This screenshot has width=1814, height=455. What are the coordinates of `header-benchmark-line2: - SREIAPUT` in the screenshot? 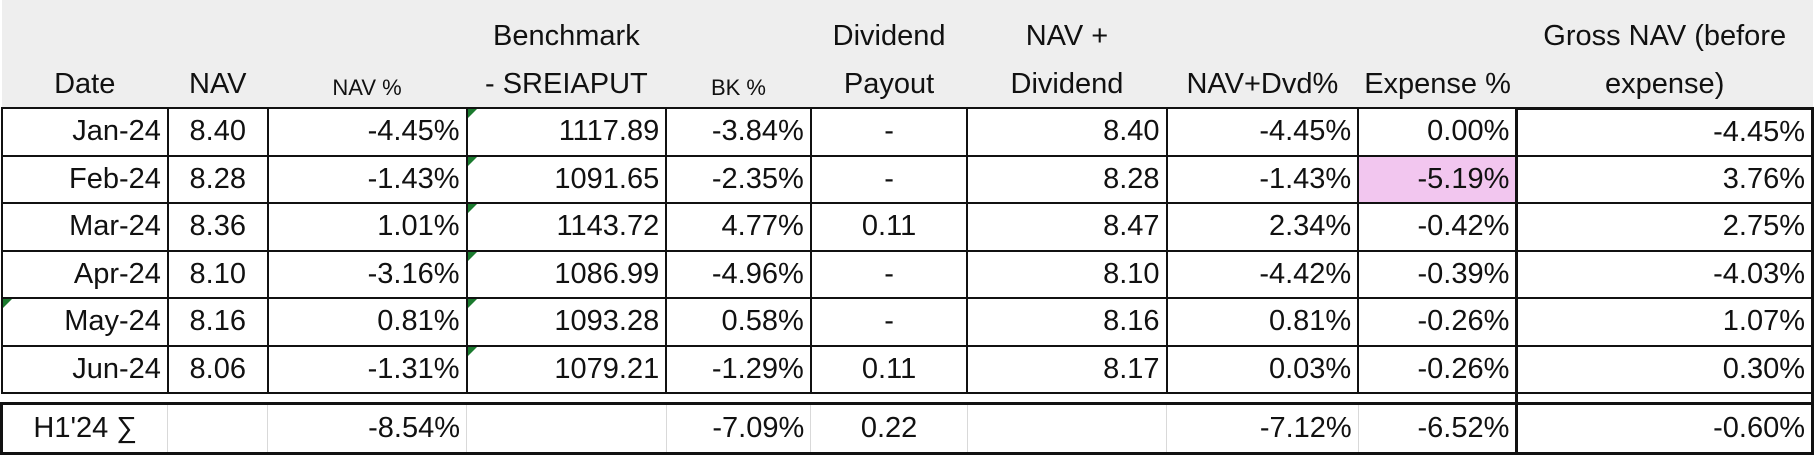 It's located at (566, 81).